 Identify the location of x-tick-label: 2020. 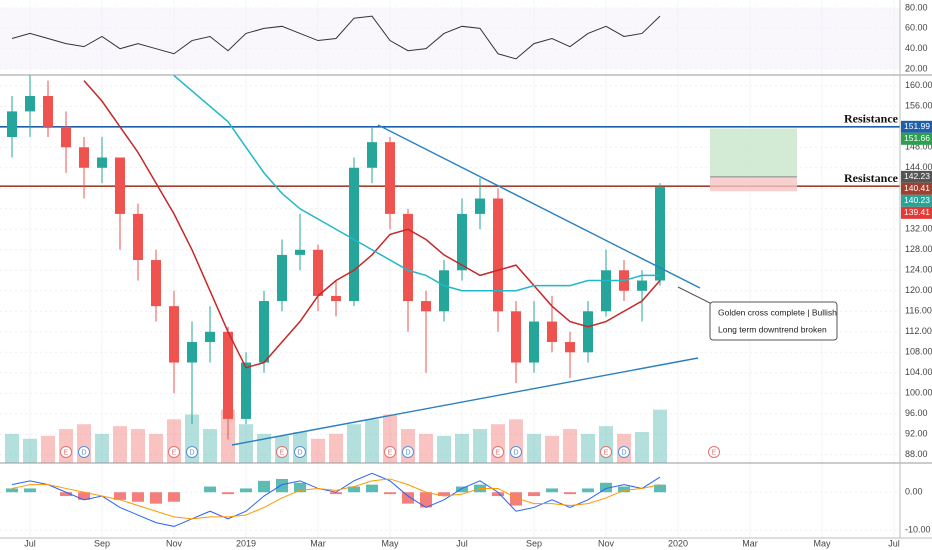
(678, 543).